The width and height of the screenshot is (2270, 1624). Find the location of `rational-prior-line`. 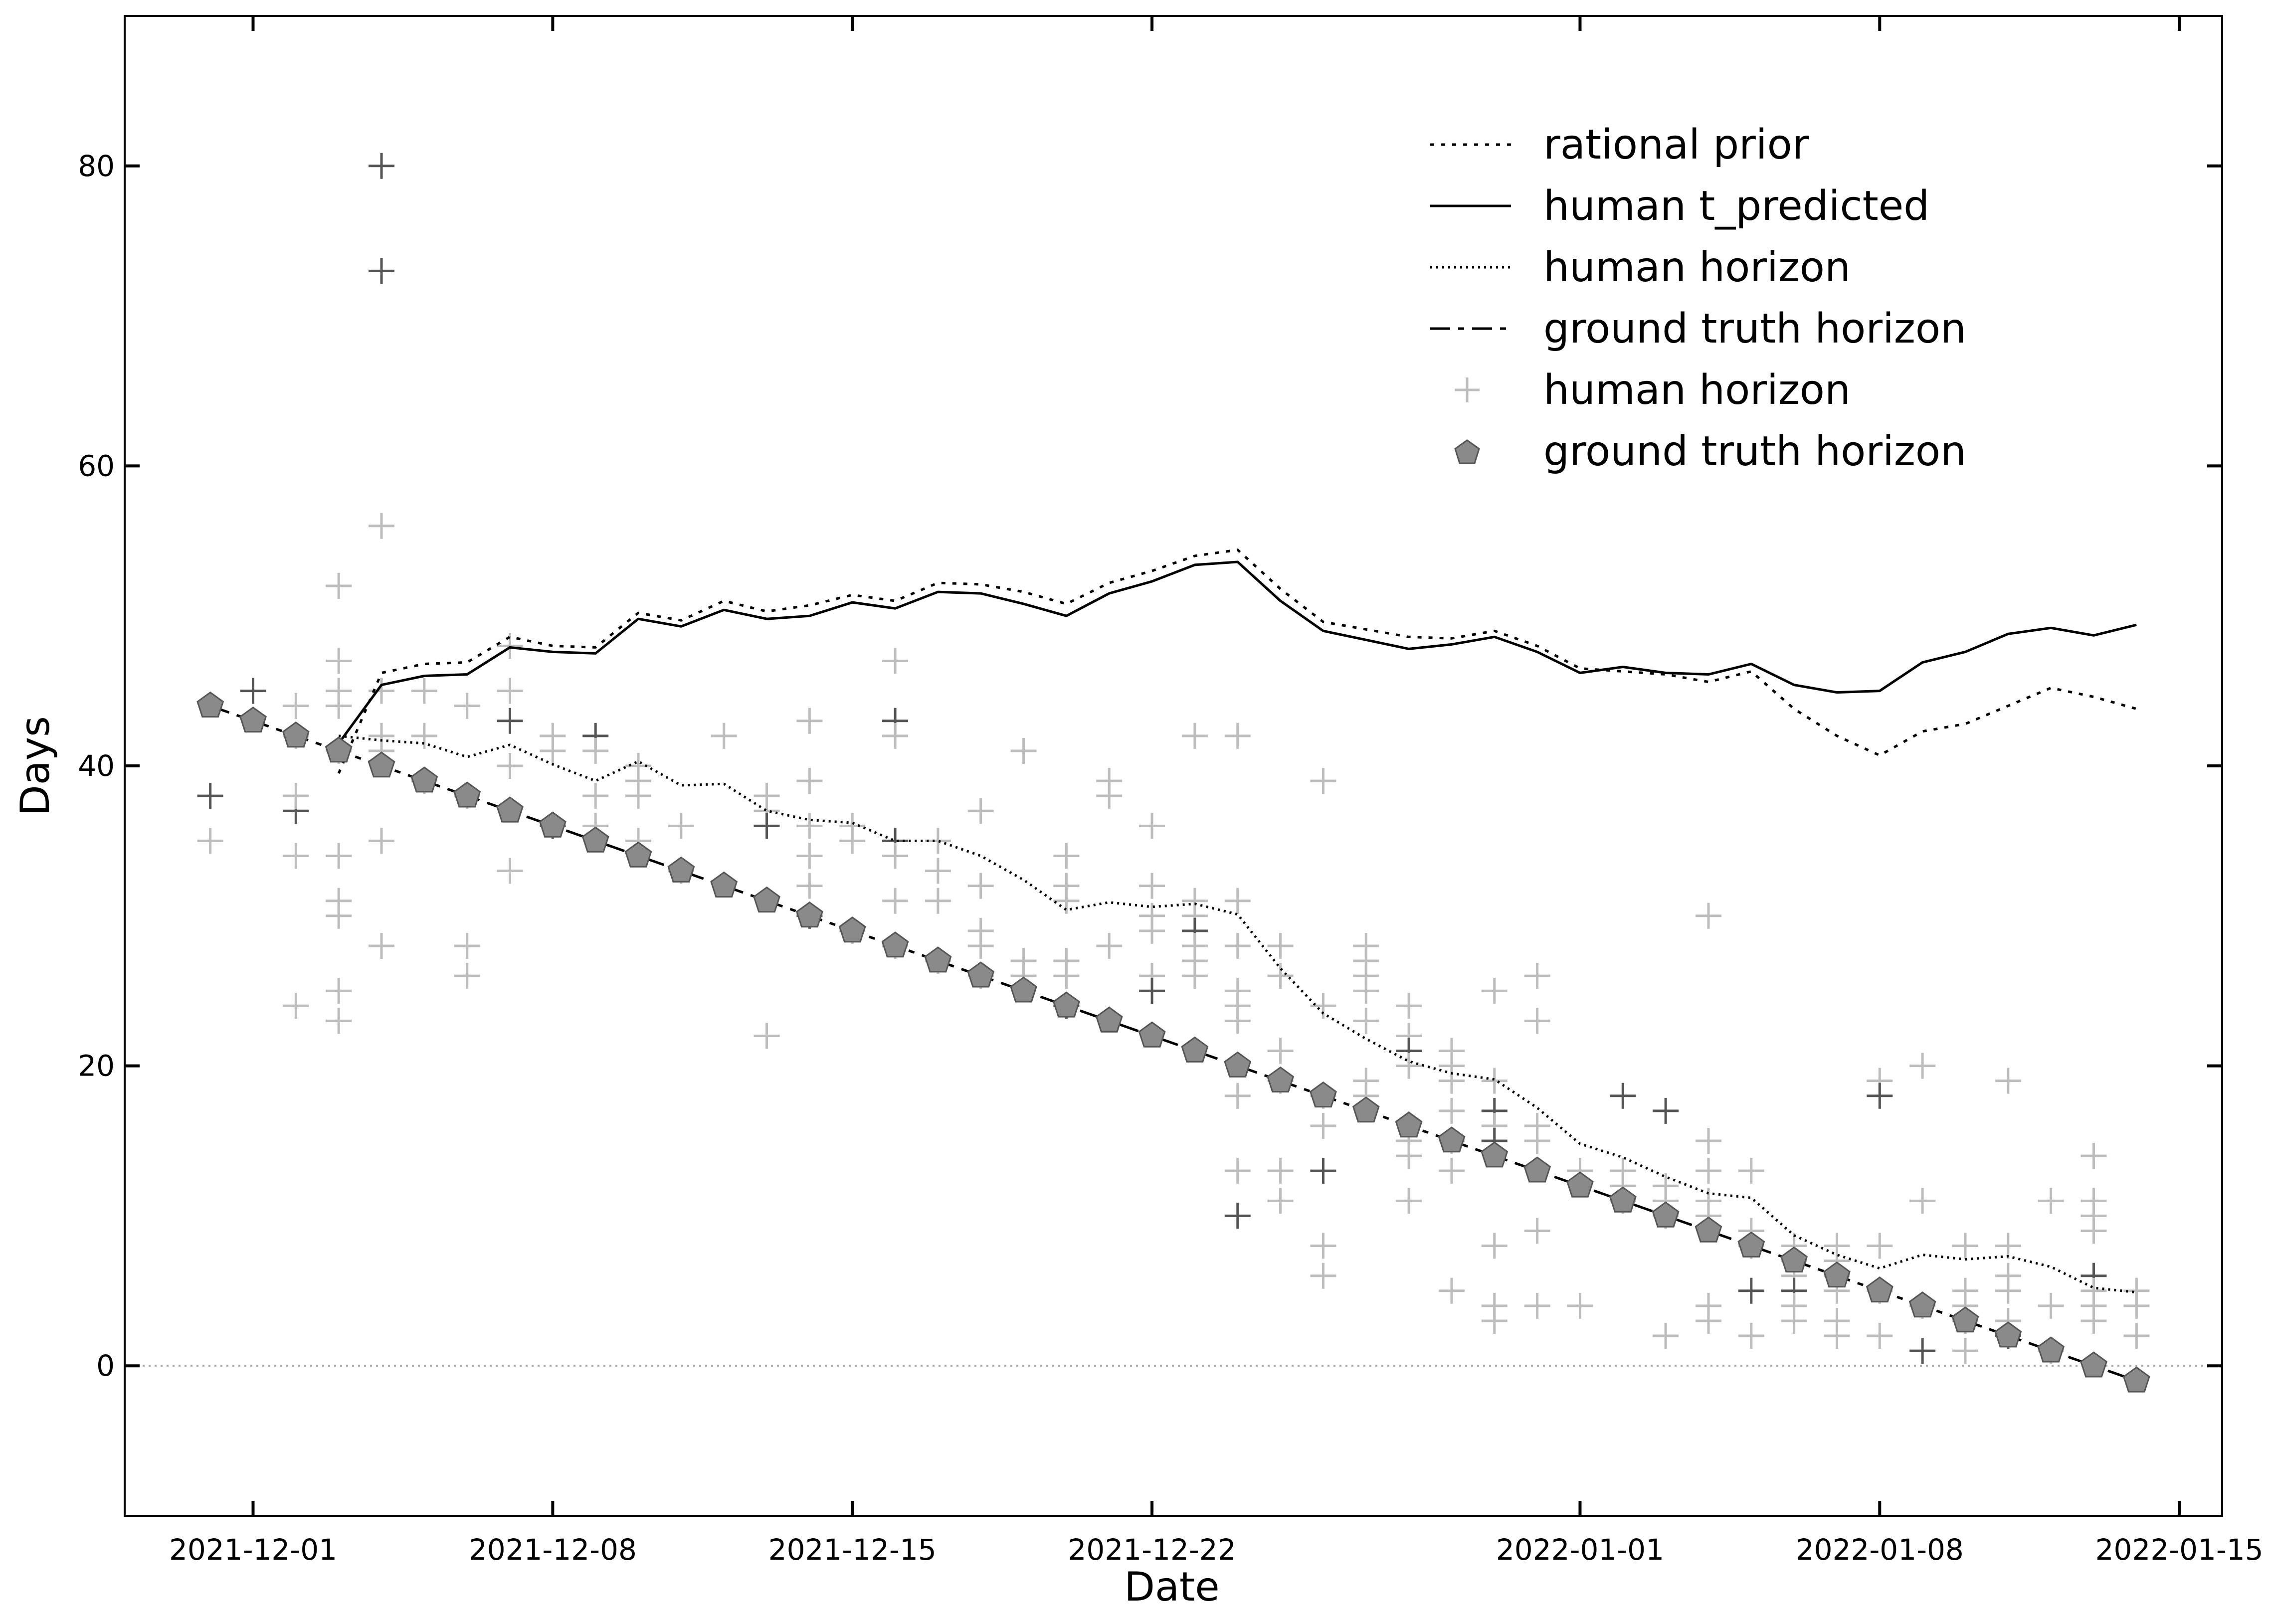

rational-prior-line is located at coordinates (1237, 661).